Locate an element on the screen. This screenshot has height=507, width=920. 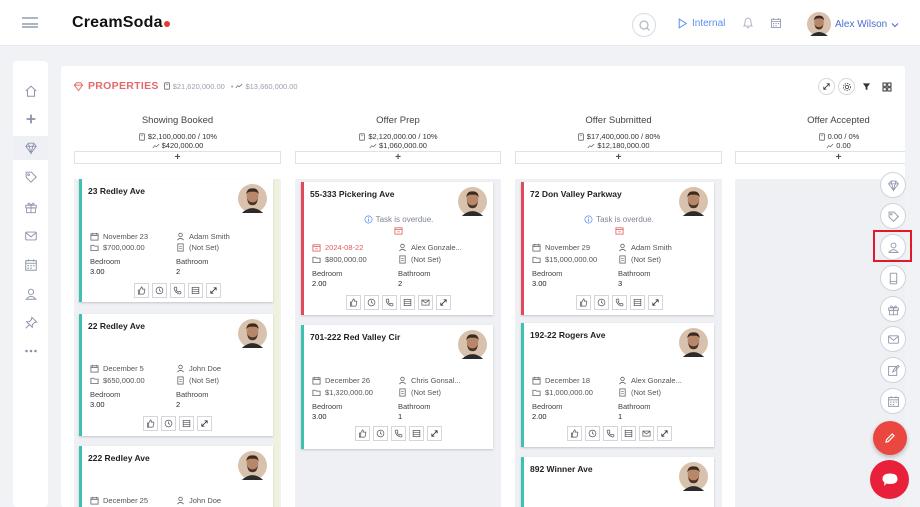
app-logo: CreamSoda is located at coordinates (121, 23).